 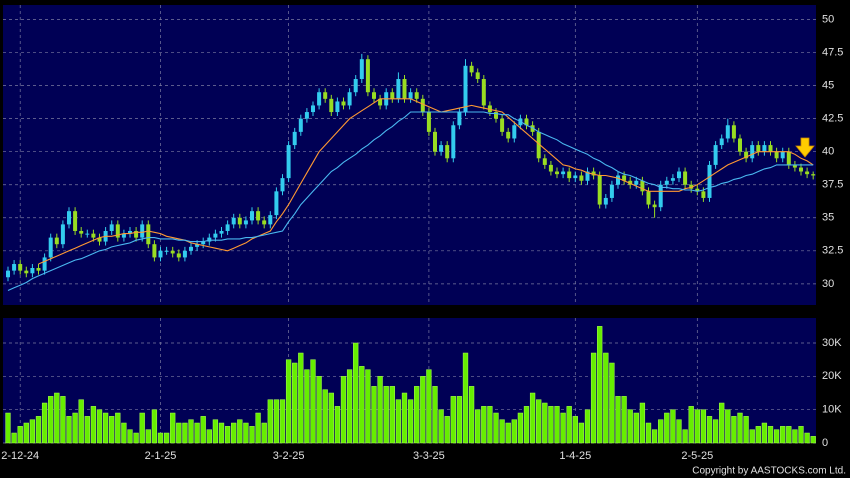 I want to click on y-tick-label: 45, so click(x=828, y=86).